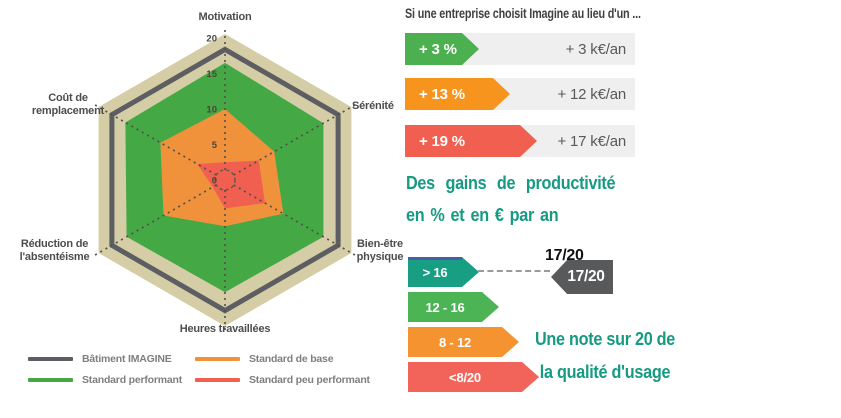 The height and width of the screenshot is (418, 841). What do you see at coordinates (514, 271) in the screenshot?
I see `dashed-connector-line` at bounding box center [514, 271].